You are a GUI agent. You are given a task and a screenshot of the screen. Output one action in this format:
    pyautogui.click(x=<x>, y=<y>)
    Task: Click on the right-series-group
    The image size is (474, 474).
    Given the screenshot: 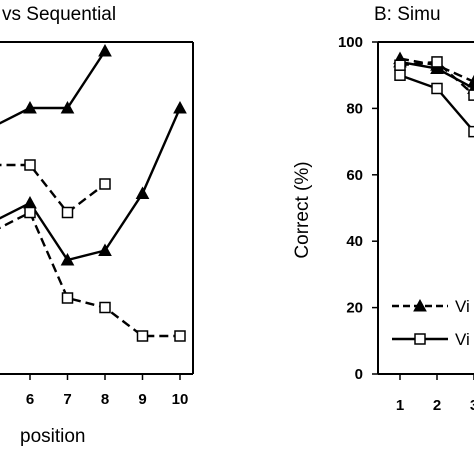 What is the action you would take?
    pyautogui.click(x=433, y=94)
    